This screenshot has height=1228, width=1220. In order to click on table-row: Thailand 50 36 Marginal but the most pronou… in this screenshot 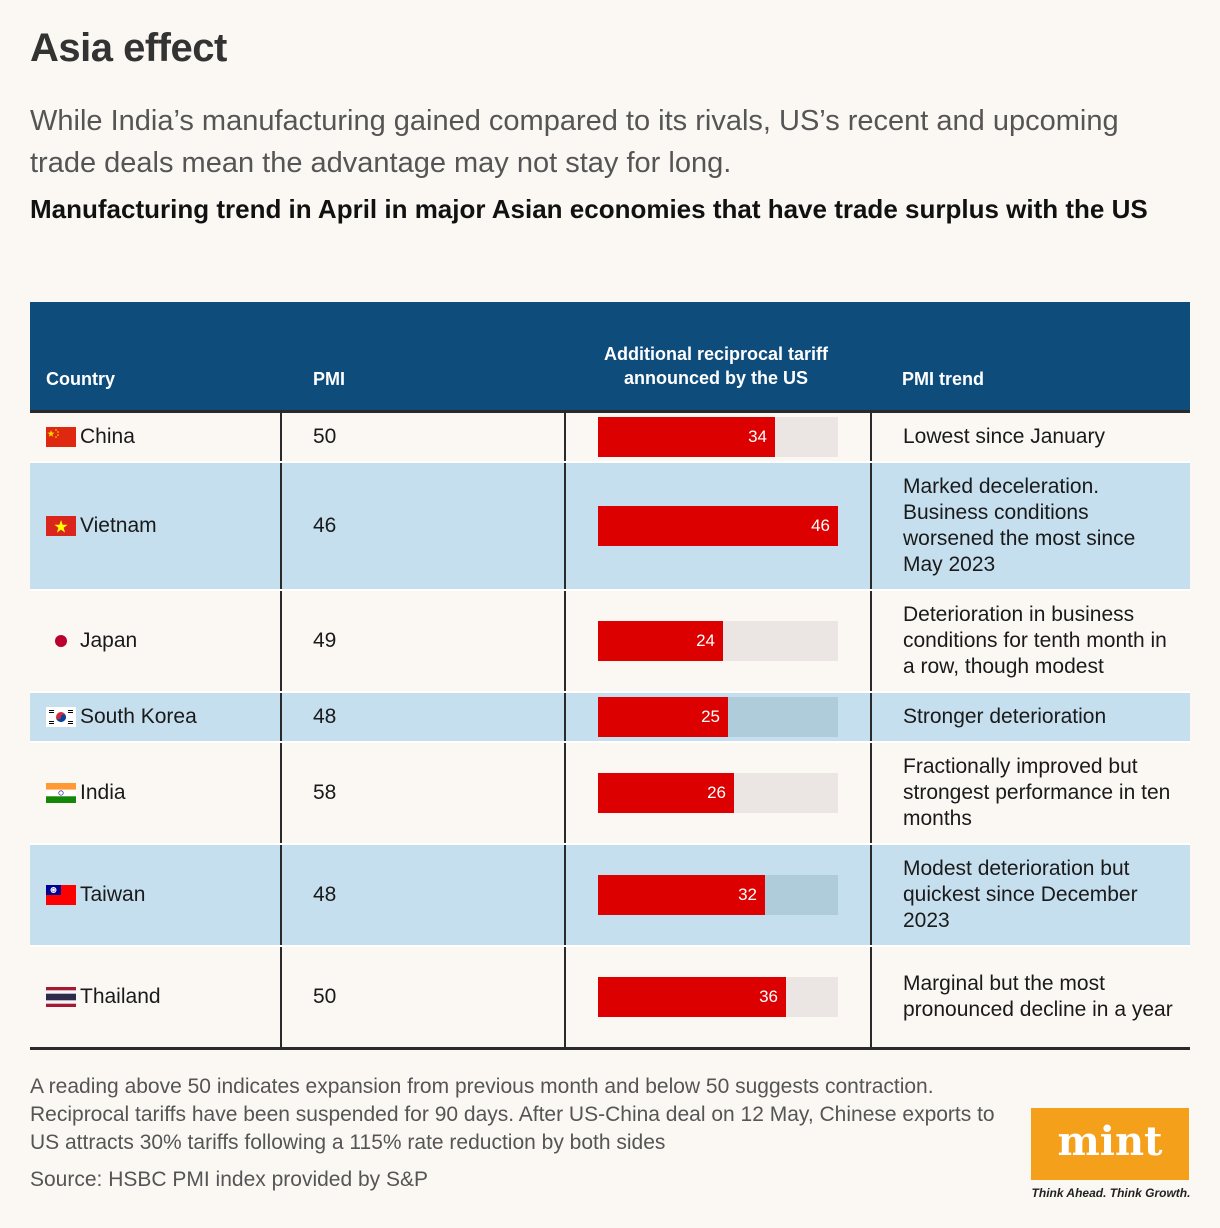, I will do `click(610, 998)`.